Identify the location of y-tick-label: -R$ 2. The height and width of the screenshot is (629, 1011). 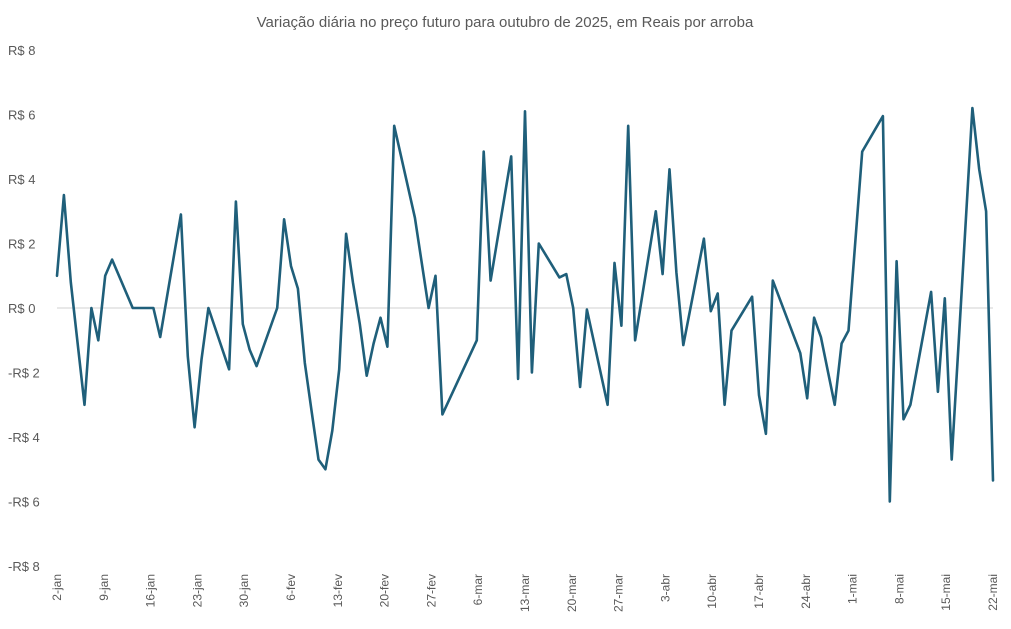
(24, 373).